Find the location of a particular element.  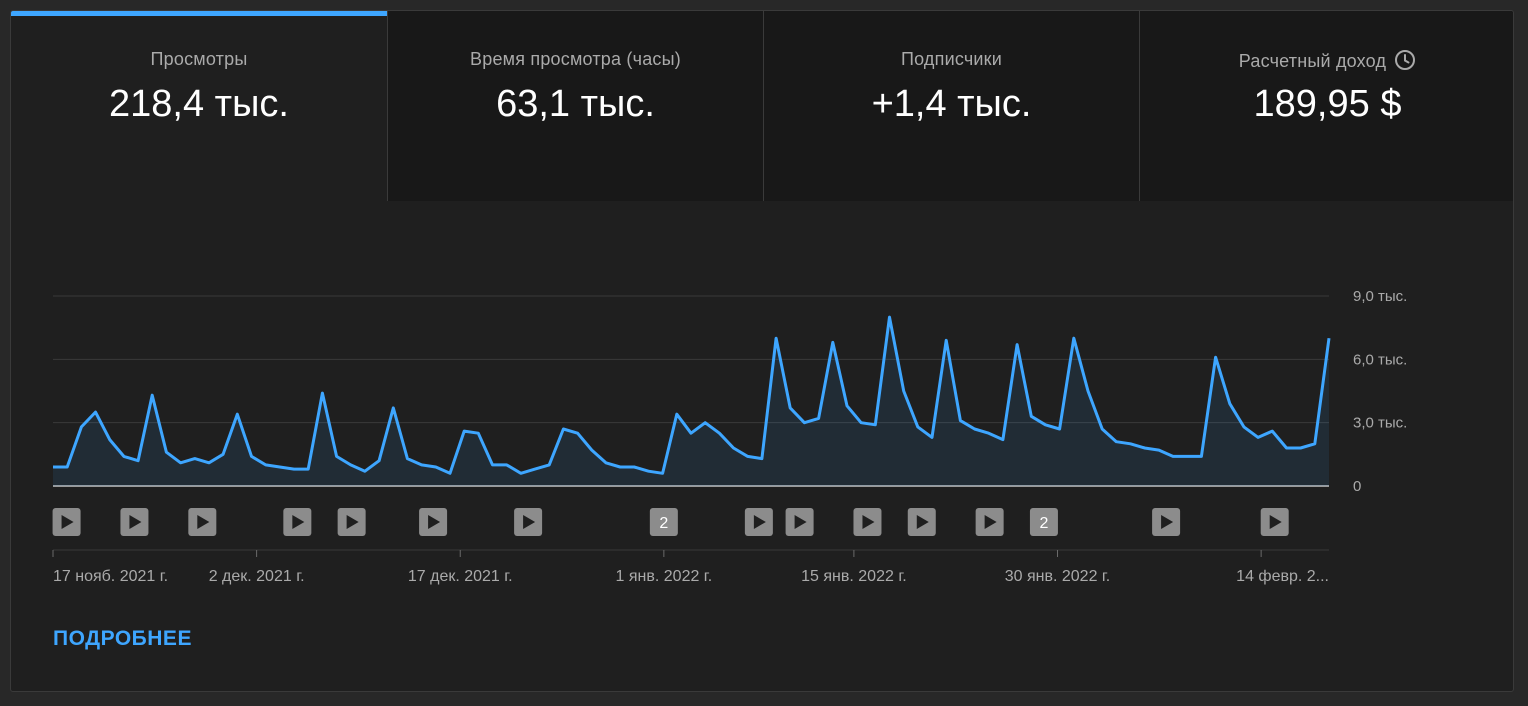

tab-revenue-value: 189,95 $ is located at coordinates (1327, 104).